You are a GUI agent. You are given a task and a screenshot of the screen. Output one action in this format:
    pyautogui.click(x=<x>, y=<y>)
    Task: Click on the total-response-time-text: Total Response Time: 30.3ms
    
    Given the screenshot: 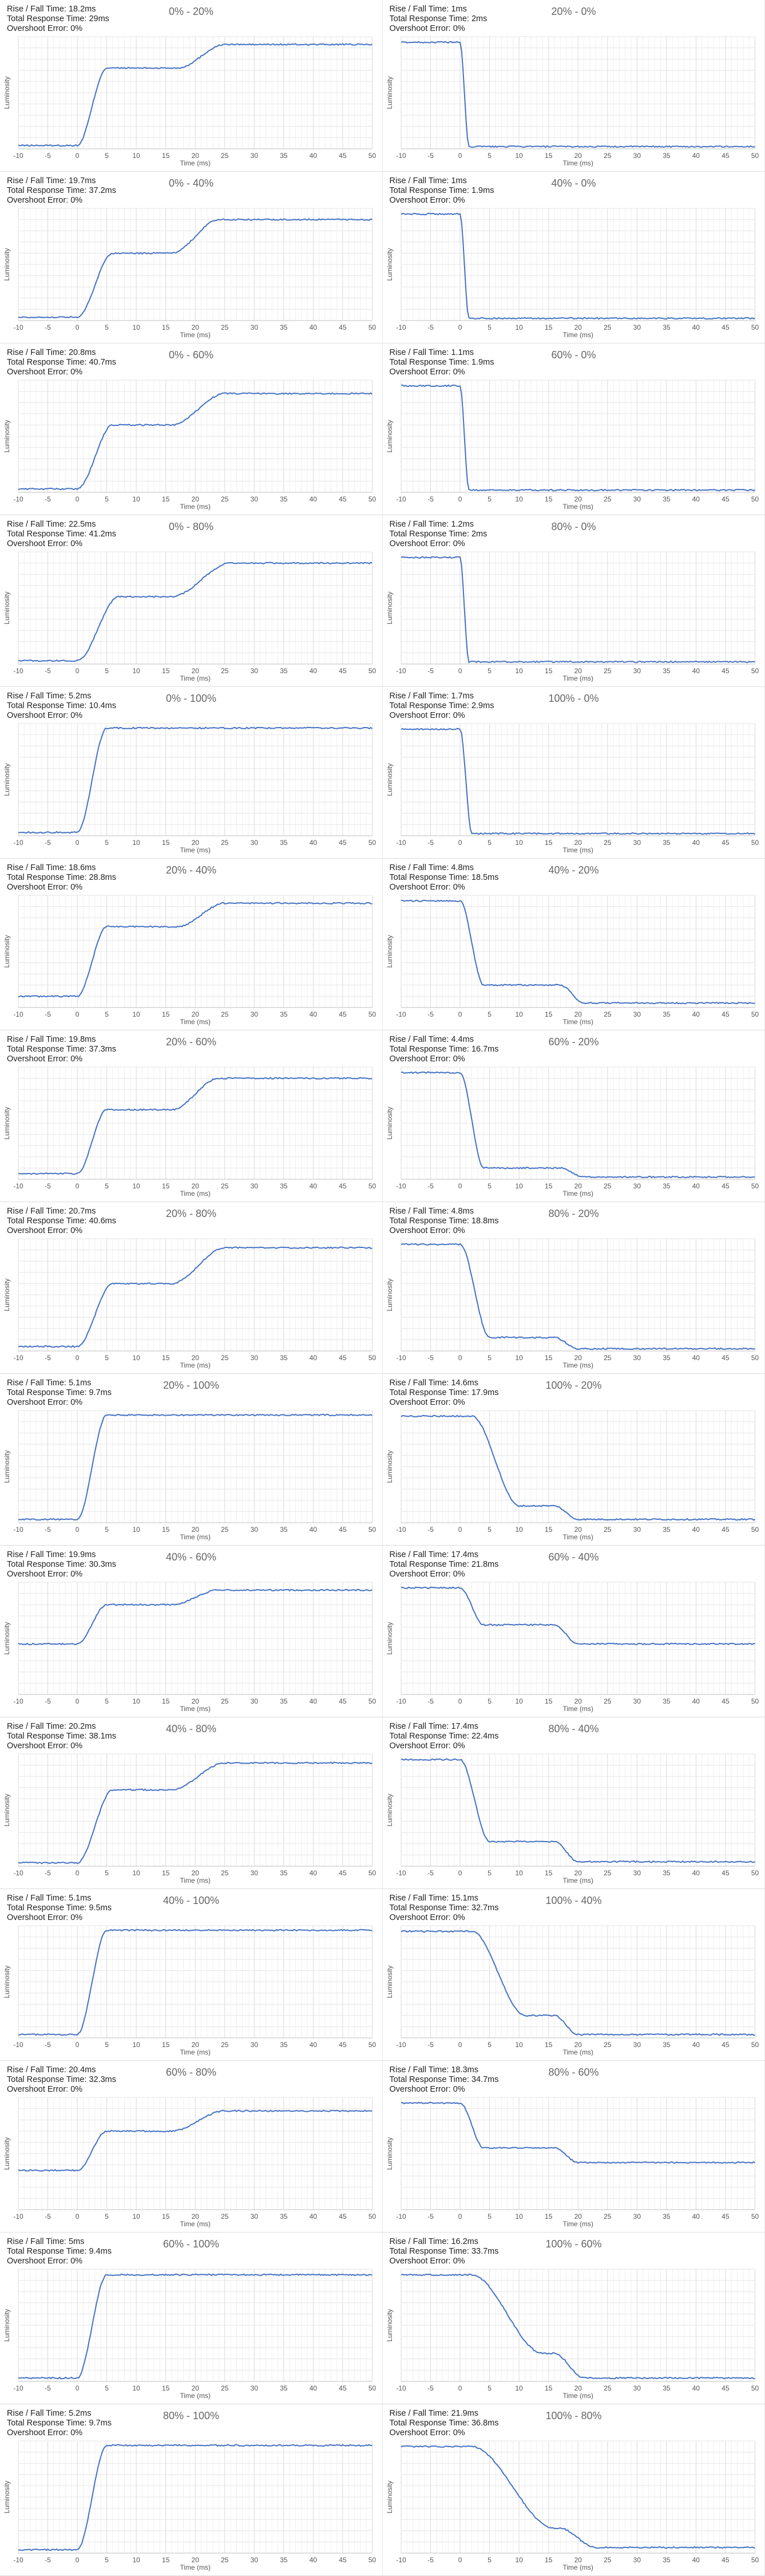 What is the action you would take?
    pyautogui.click(x=62, y=1564)
    